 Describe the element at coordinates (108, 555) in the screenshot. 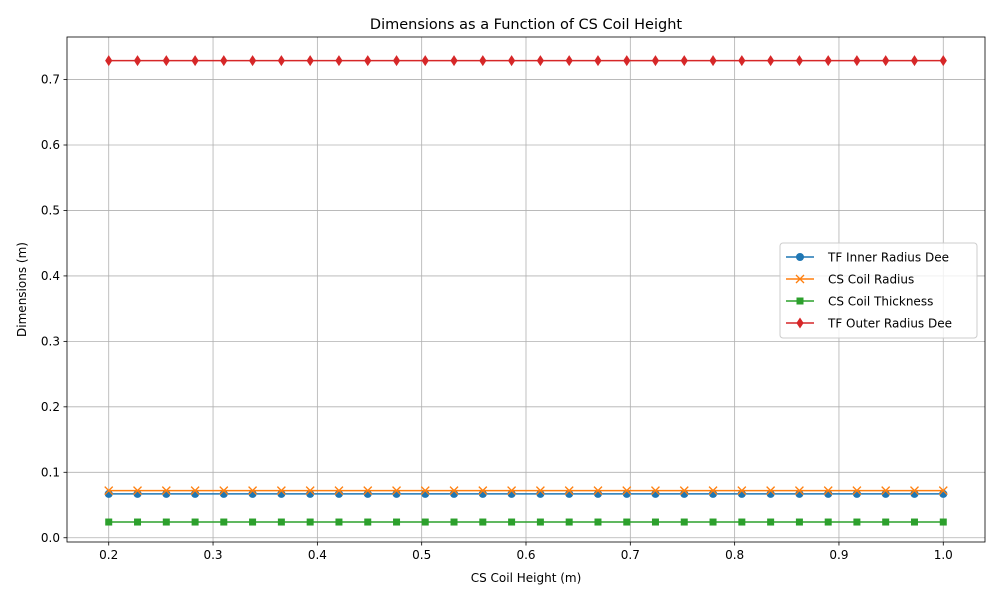

I see `x-tick-label: 0.2` at that location.